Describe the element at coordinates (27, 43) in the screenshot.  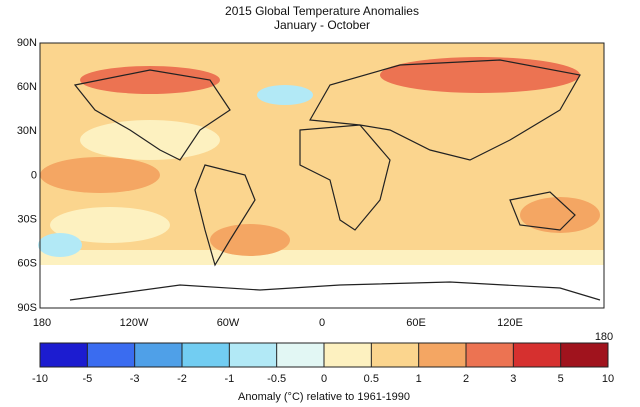
I see `lat-label: 90N` at that location.